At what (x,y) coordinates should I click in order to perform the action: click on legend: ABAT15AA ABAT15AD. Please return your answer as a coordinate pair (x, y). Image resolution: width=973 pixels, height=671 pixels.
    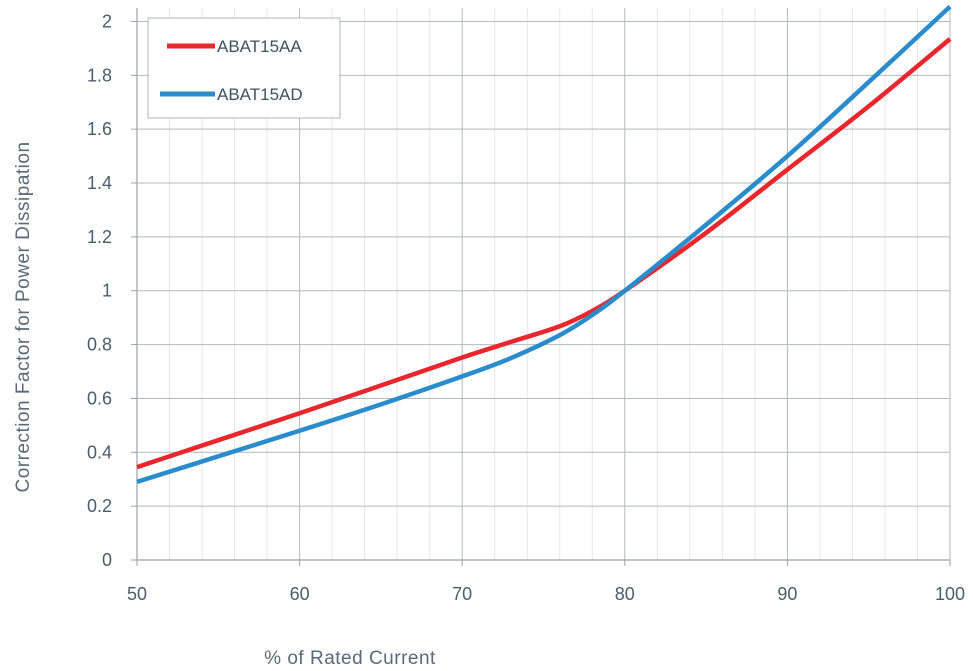
    Looking at the image, I should click on (244, 68).